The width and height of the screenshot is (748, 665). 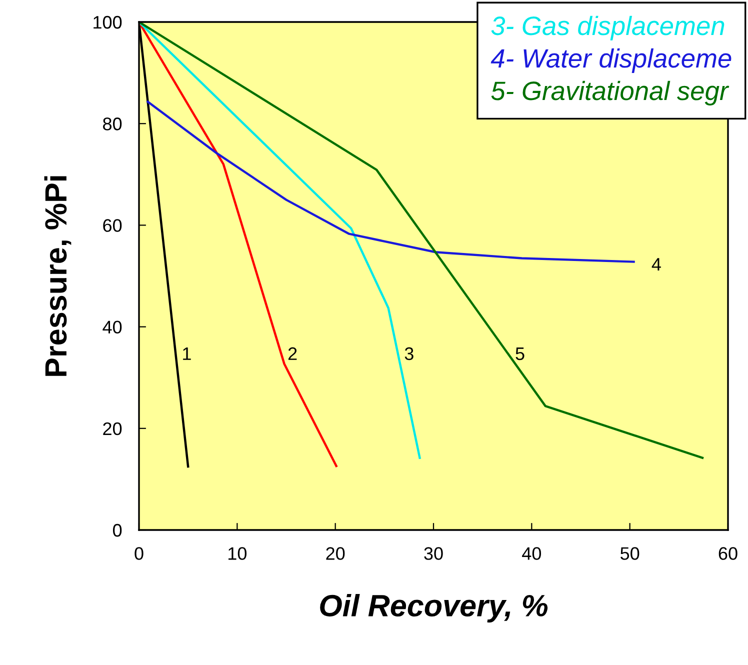 I want to click on x-tick-label: 60, so click(x=728, y=553).